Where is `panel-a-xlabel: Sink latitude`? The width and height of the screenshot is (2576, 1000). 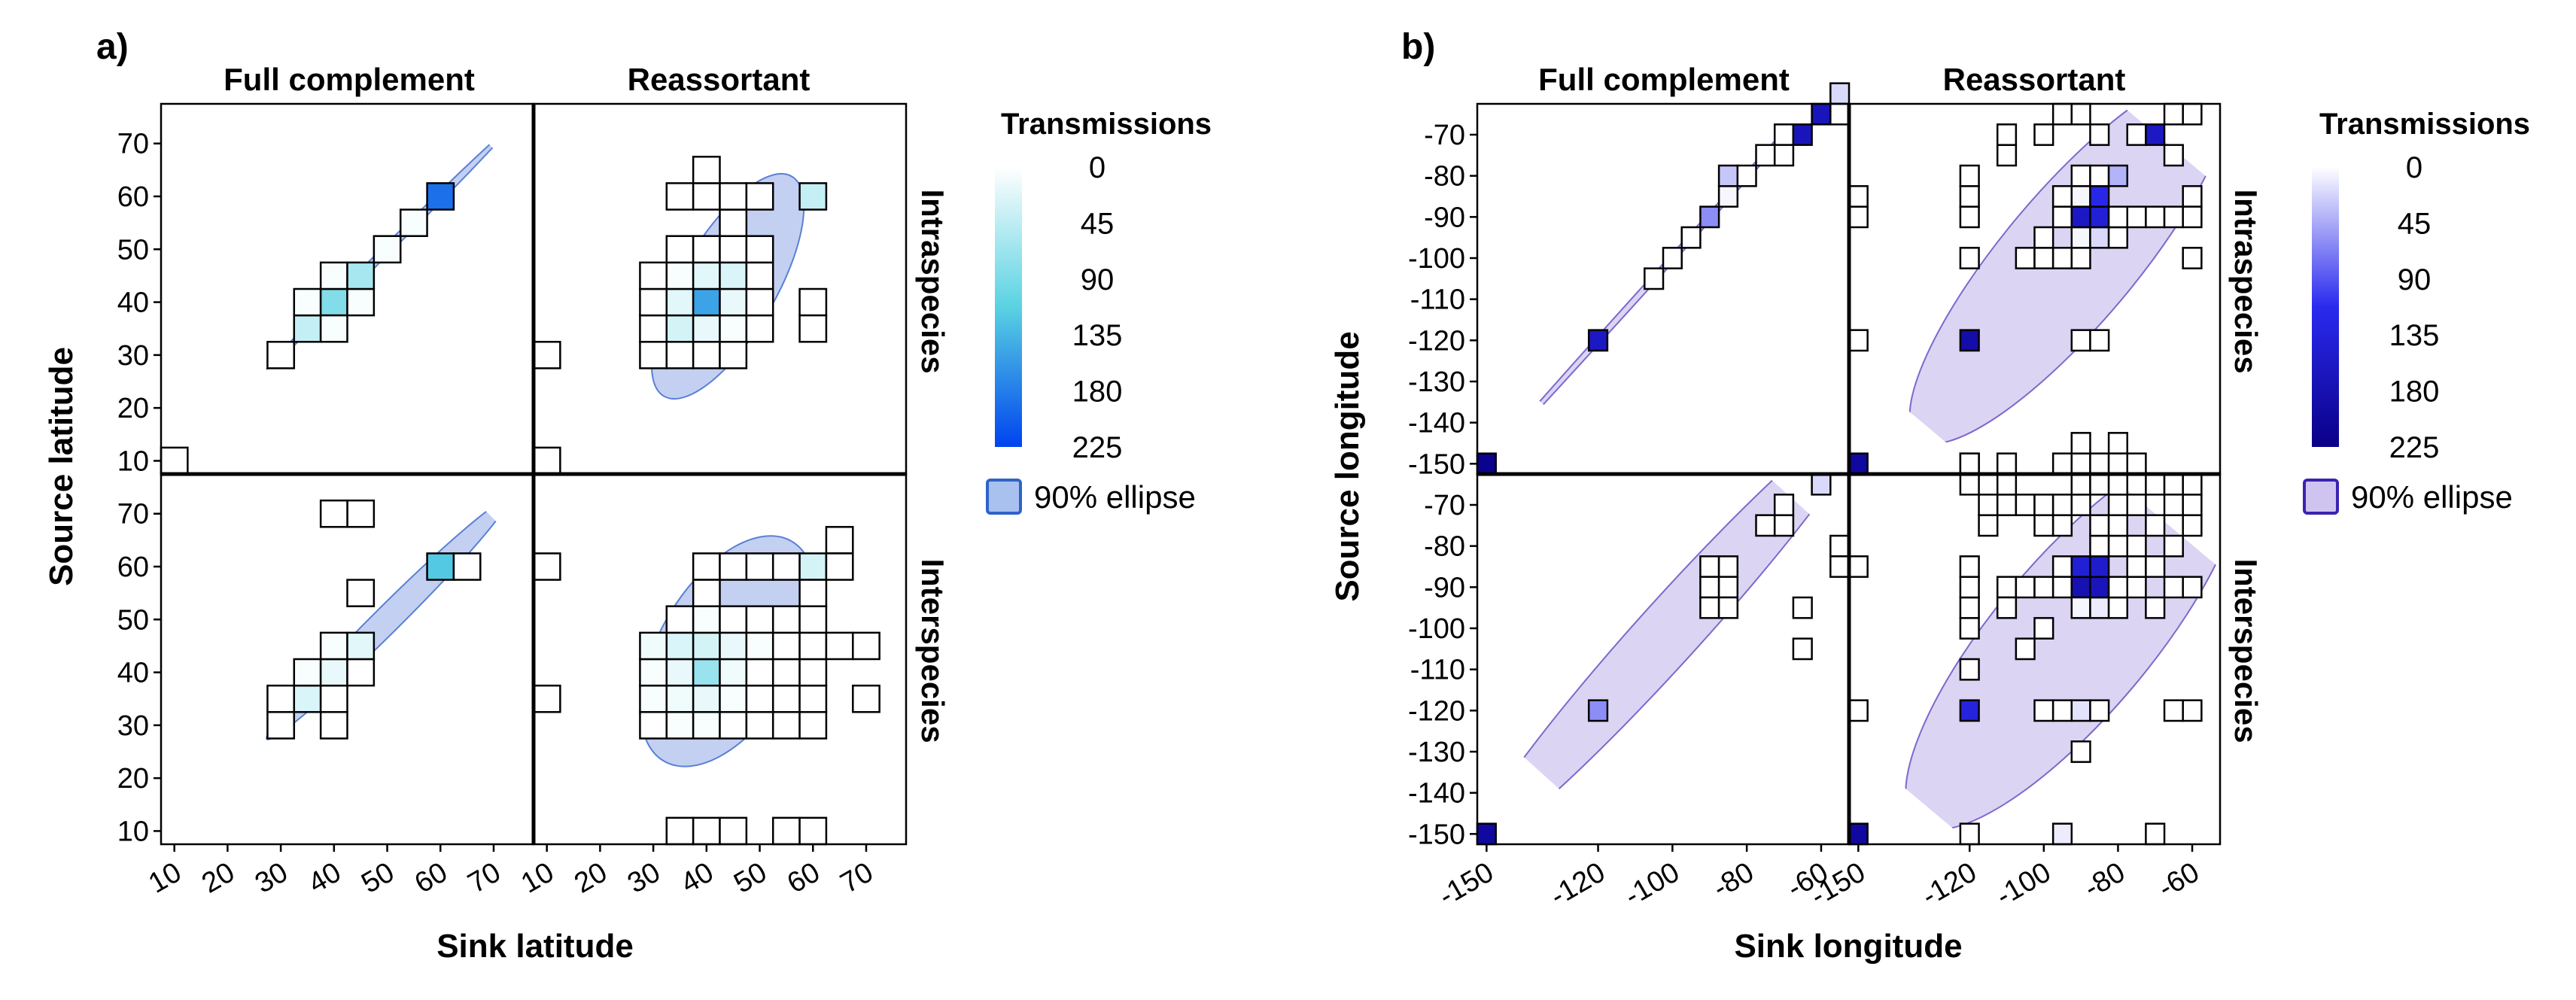
panel-a-xlabel: Sink latitude is located at coordinates (535, 946).